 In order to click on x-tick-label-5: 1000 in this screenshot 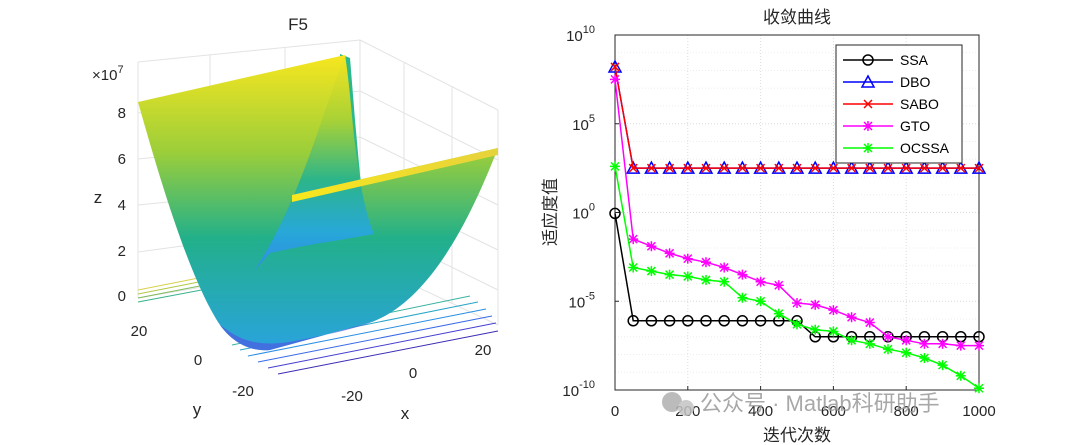, I will do `click(978, 411)`.